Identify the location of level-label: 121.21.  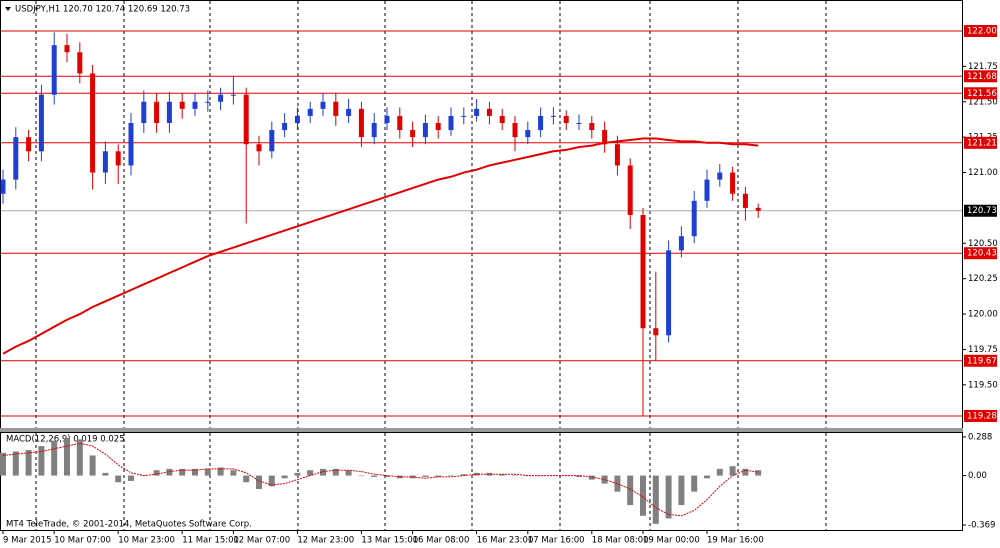
(982, 143).